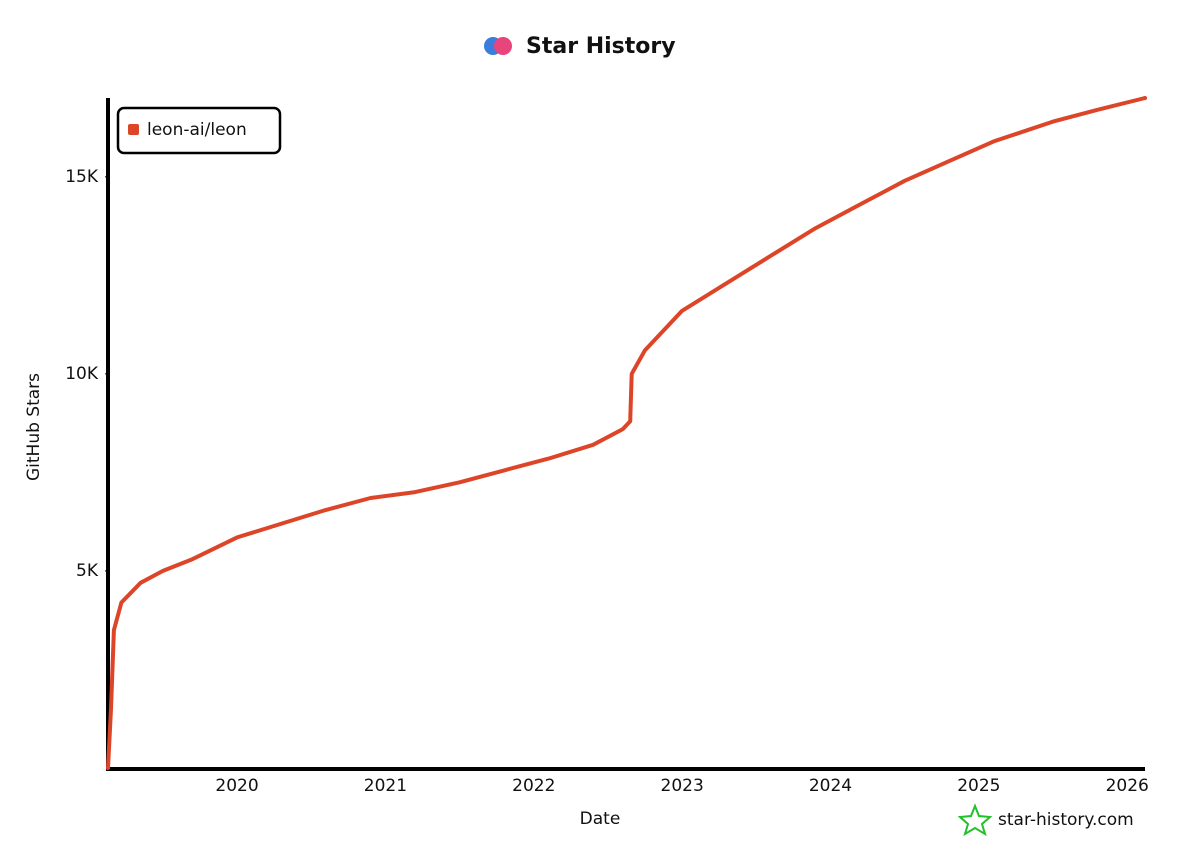 The image size is (1200, 867). I want to click on watermark: star-history.com, so click(1045, 820).